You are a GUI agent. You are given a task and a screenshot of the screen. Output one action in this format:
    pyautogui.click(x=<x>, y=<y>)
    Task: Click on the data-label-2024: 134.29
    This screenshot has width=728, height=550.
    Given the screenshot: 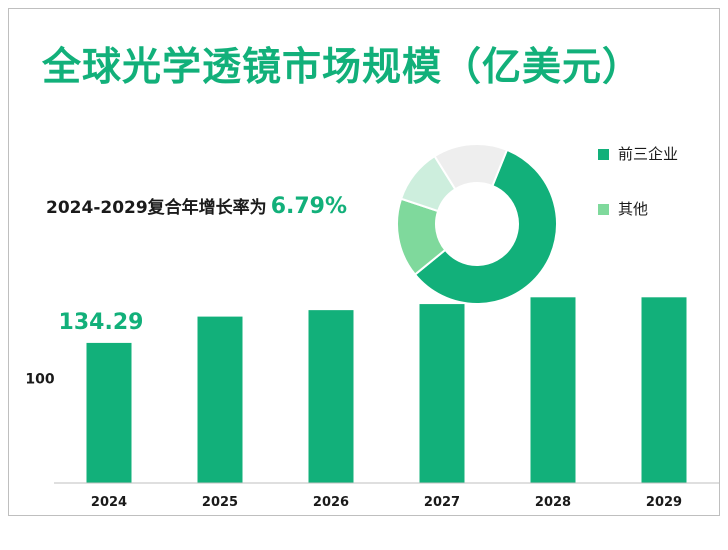 What is the action you would take?
    pyautogui.click(x=101, y=322)
    